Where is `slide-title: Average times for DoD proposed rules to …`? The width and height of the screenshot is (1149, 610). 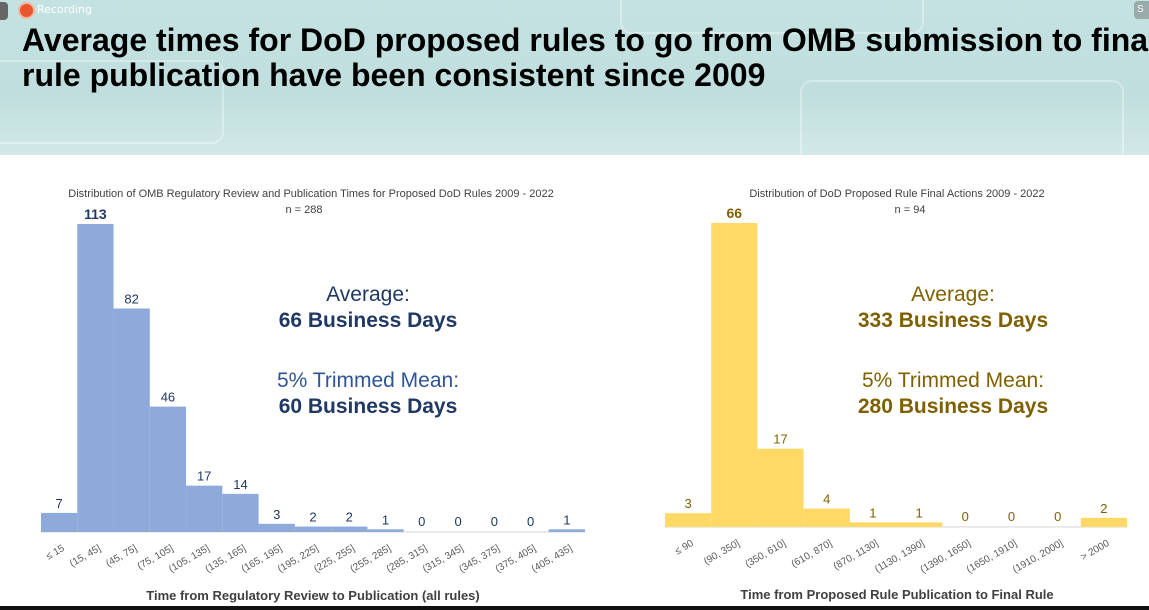
slide-title: Average times for DoD proposed rules to … is located at coordinates (585, 58).